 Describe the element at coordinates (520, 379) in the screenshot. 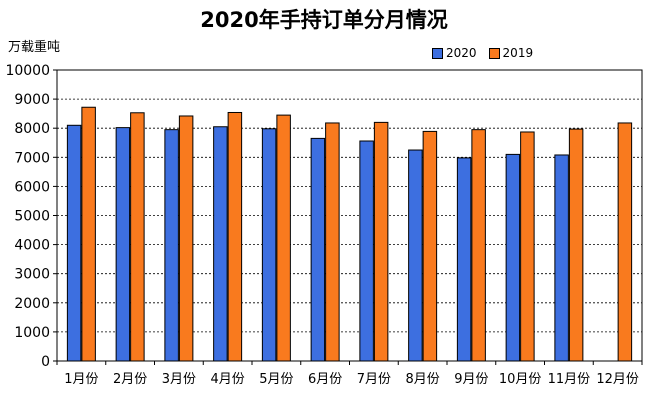

I see `x-tick-label: 10月份` at that location.